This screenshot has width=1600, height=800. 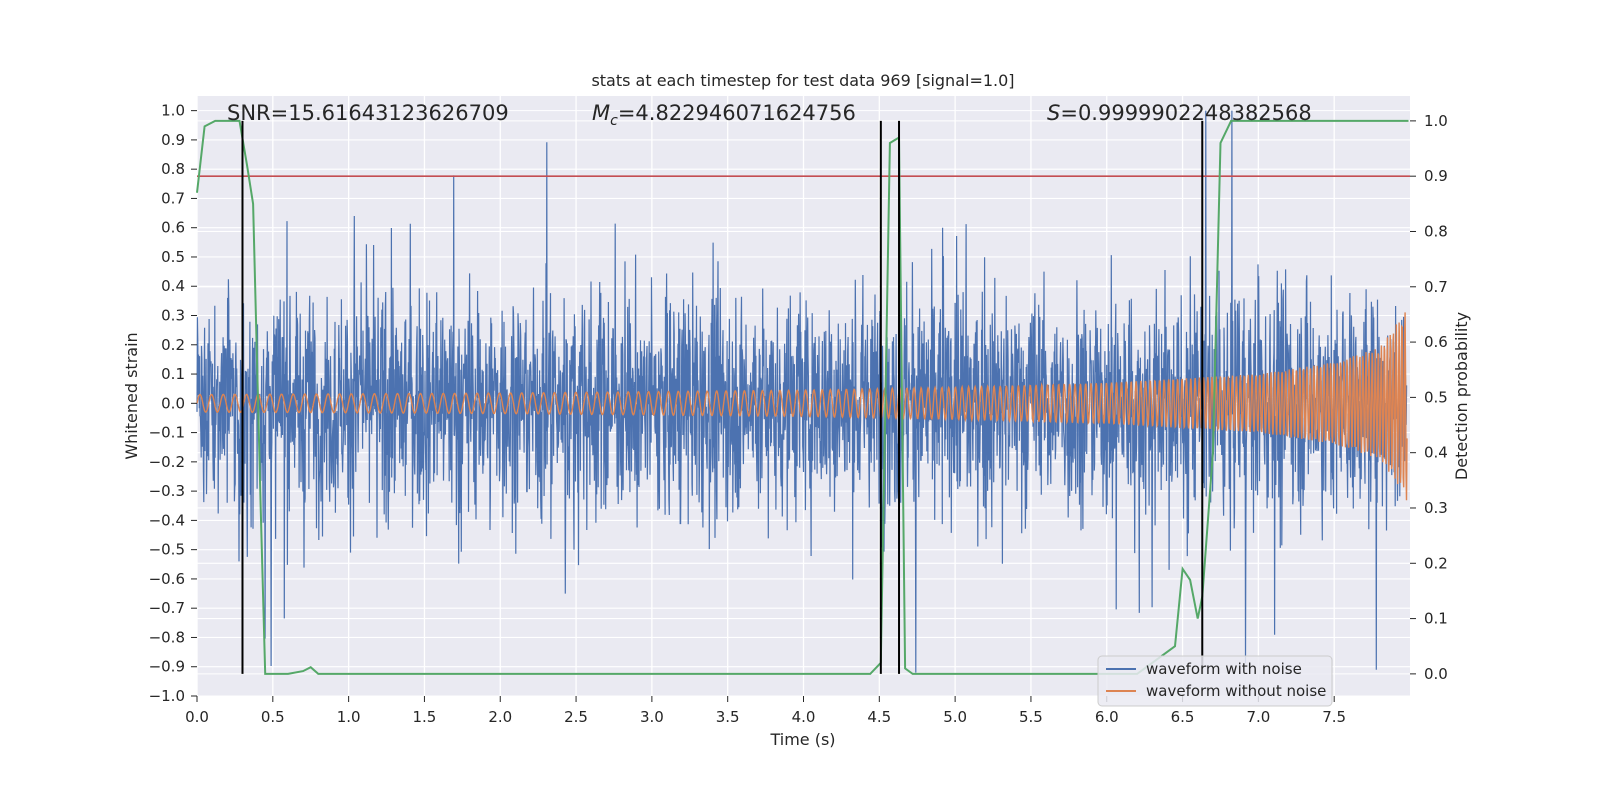 What do you see at coordinates (167, 637) in the screenshot?
I see `y-tick-label-−0.8: −0.8` at bounding box center [167, 637].